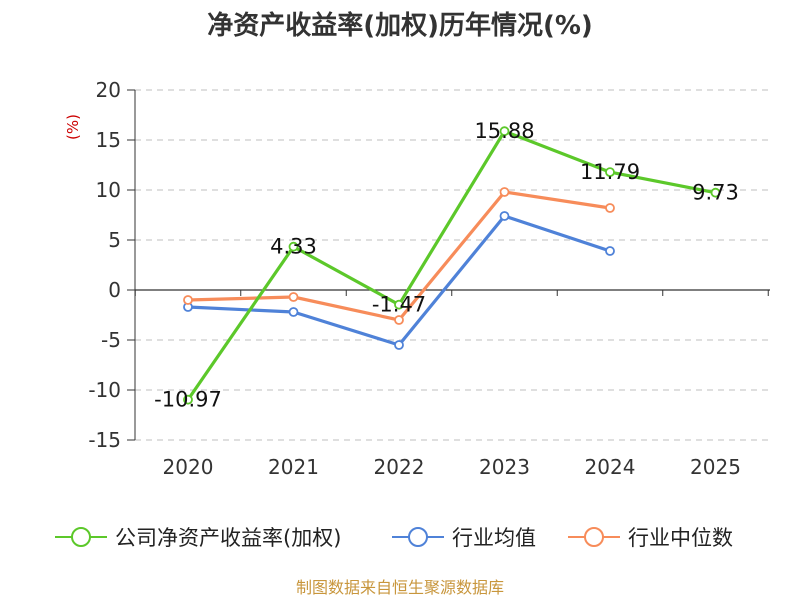  I want to click on data-label: 11.79, so click(610, 172).